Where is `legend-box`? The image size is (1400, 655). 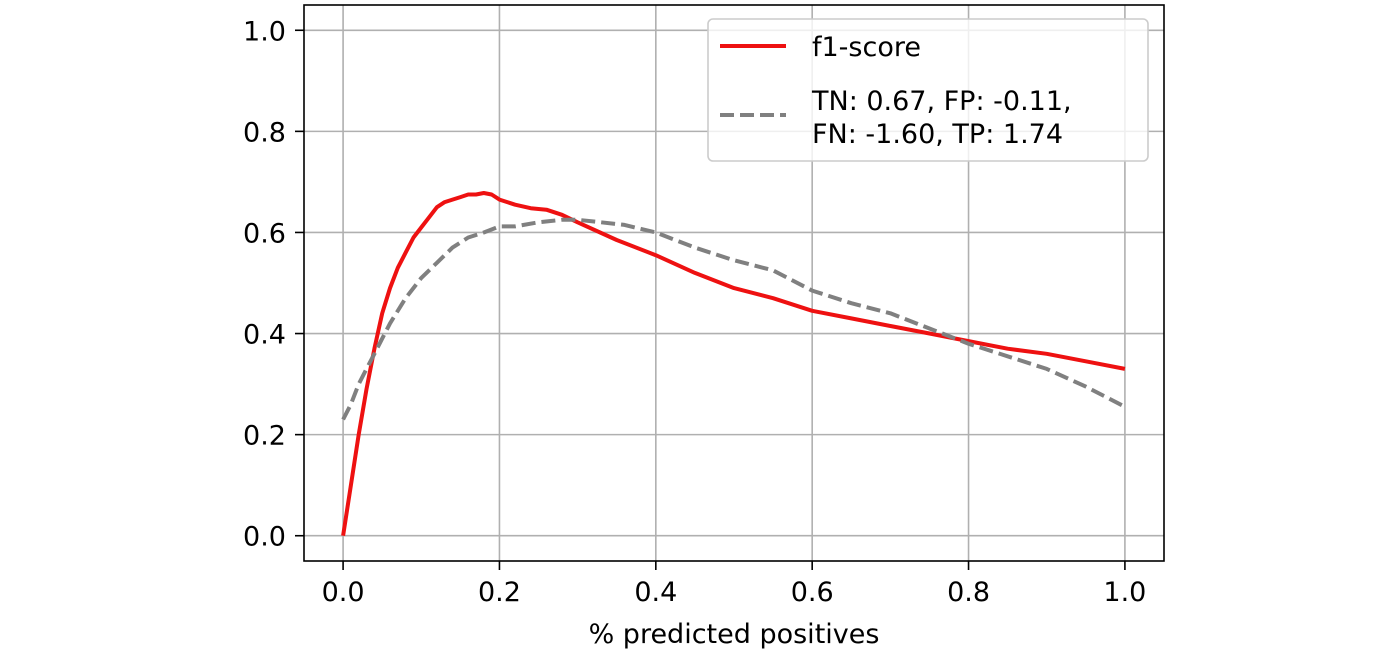 legend-box is located at coordinates (928, 90).